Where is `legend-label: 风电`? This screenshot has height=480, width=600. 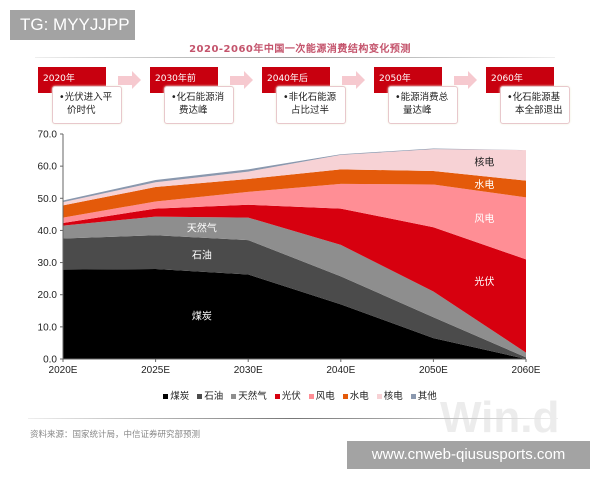 legend-label: 风电 is located at coordinates (325, 396).